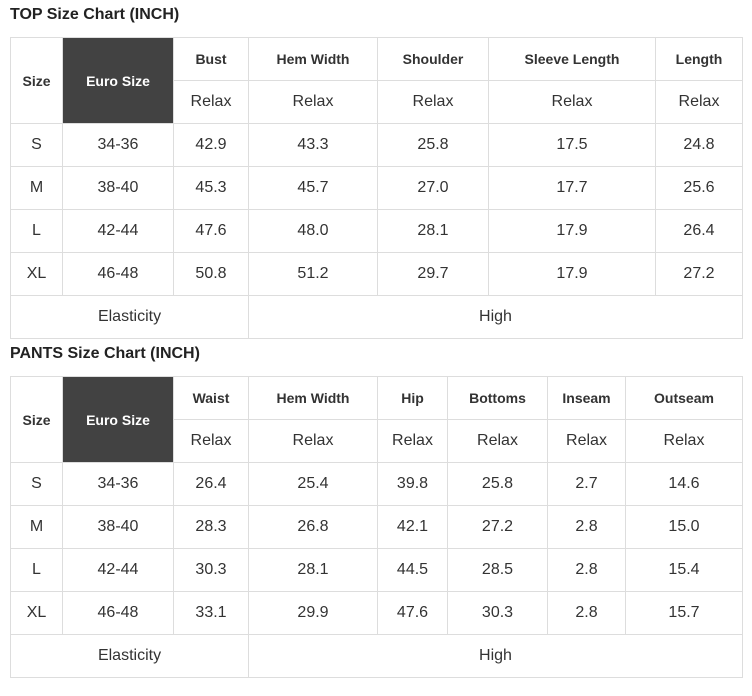  Describe the element at coordinates (412, 527) in the screenshot. I see `value-cell: 42.1` at that location.